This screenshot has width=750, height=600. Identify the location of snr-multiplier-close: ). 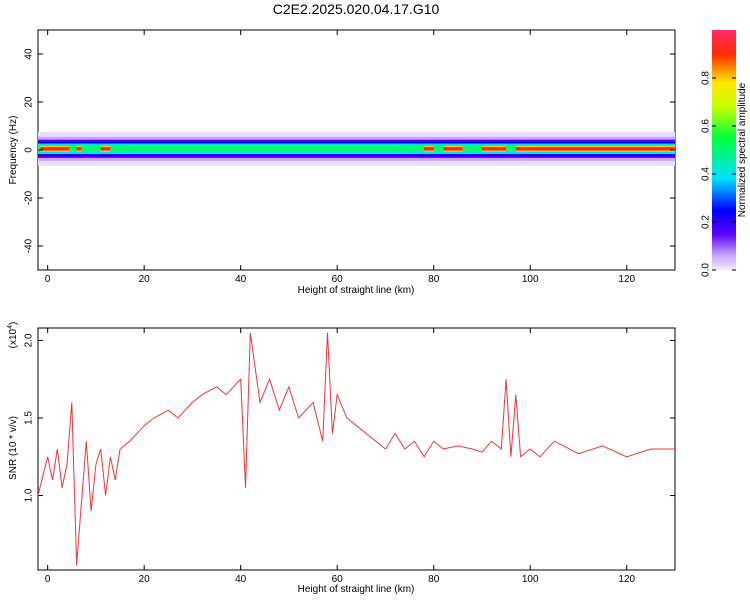
(13, 323).